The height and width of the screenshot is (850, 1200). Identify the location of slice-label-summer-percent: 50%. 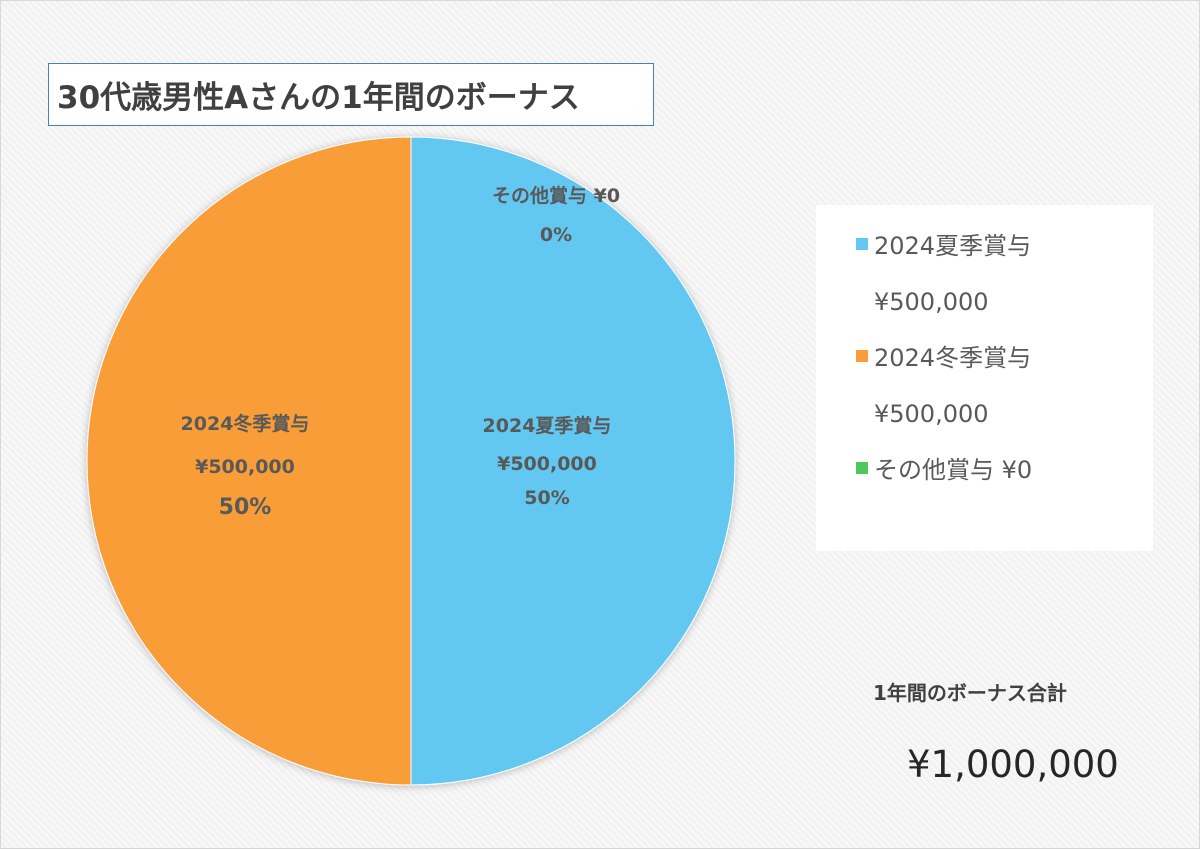
(546, 498).